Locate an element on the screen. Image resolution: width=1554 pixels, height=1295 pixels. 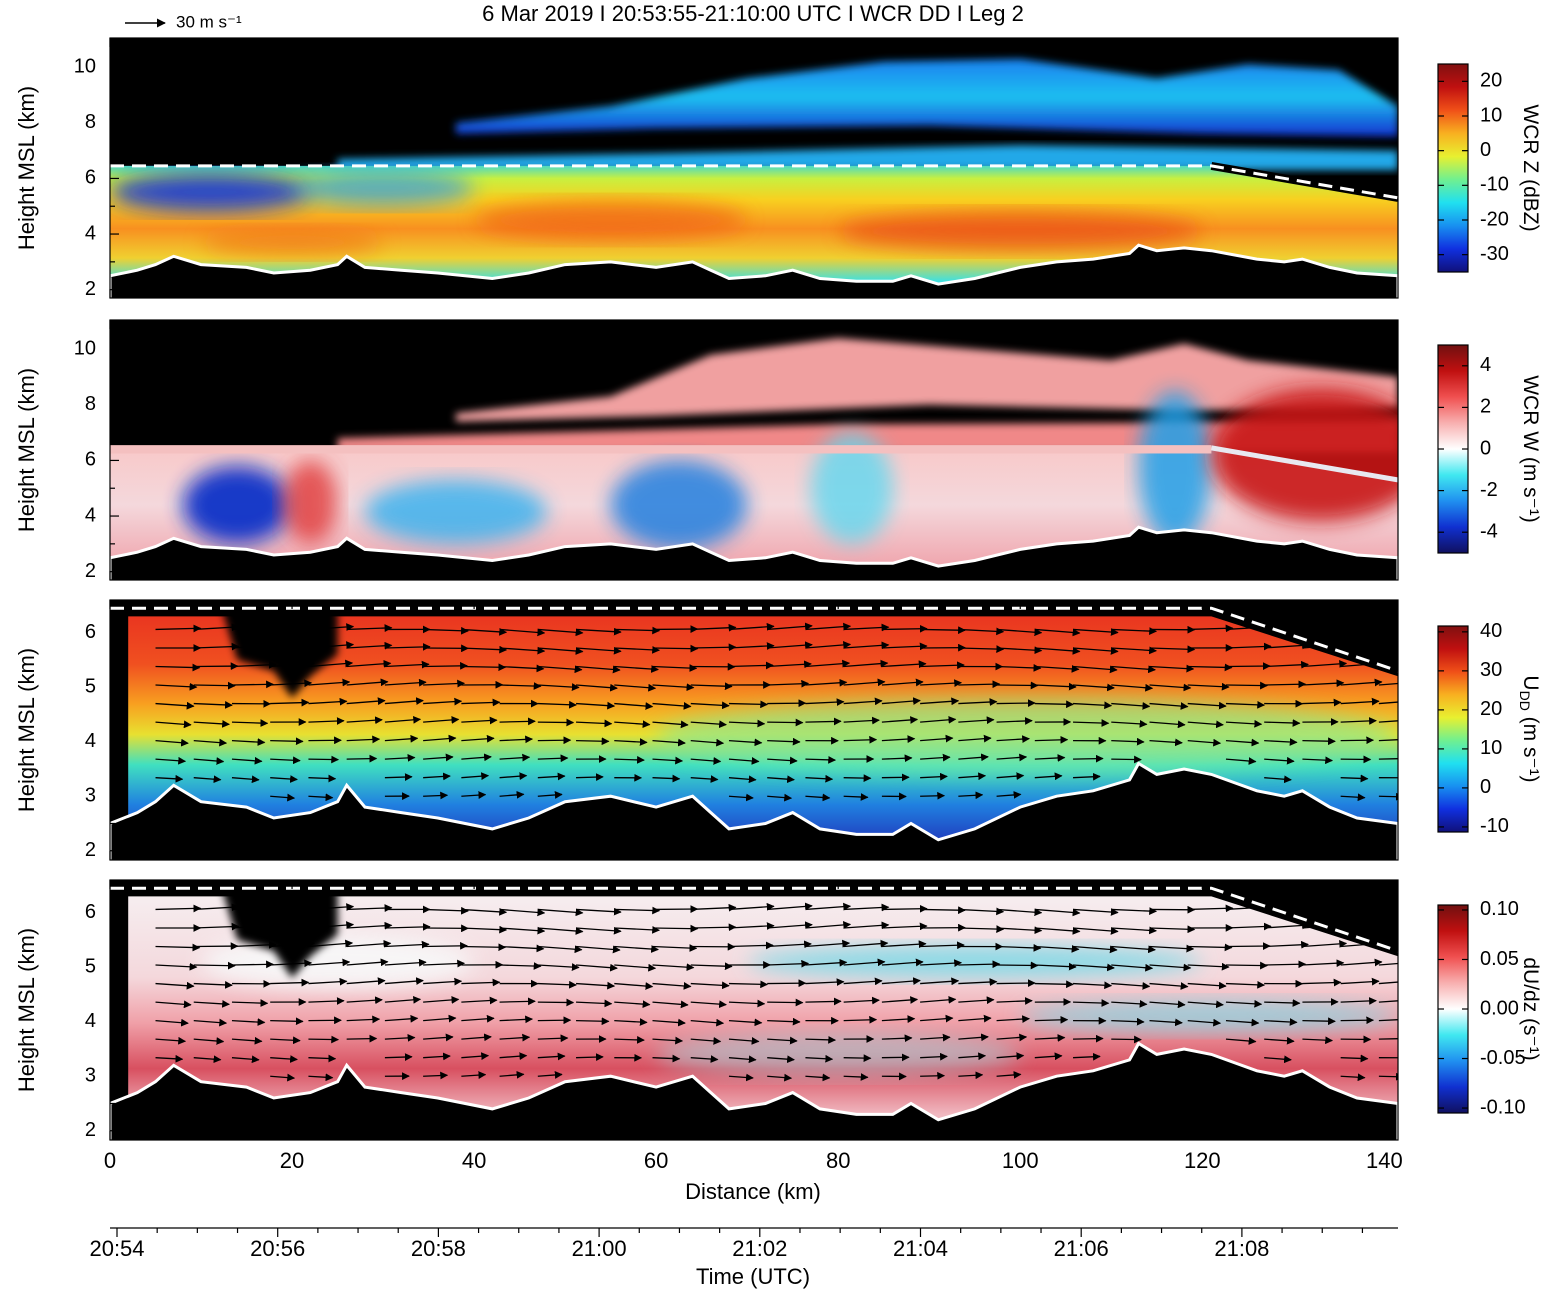
colorbar-label: dU/dz (s⁻¹) is located at coordinates (1530, 1008).